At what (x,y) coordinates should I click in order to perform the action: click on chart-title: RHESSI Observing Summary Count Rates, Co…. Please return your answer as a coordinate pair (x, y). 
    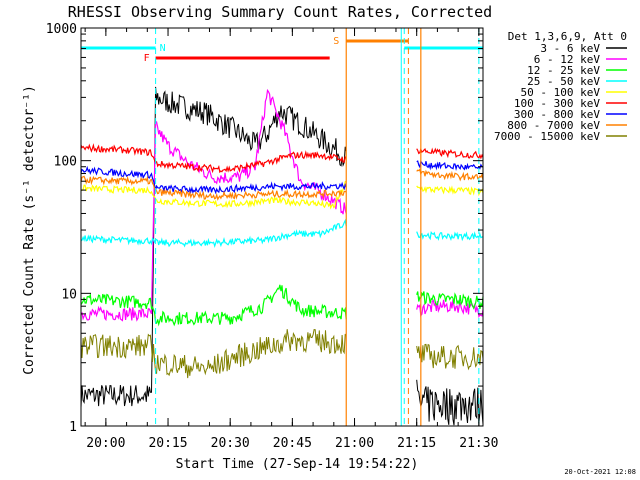
    Looking at the image, I should click on (280, 12).